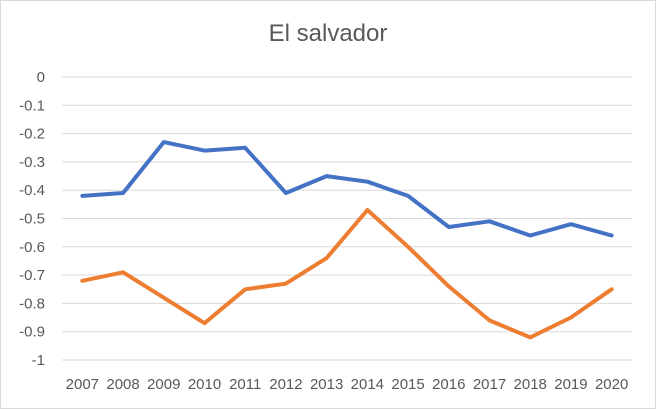 The image size is (656, 409). What do you see at coordinates (32, 105) in the screenshot?
I see `y-tick-label: -0.1` at bounding box center [32, 105].